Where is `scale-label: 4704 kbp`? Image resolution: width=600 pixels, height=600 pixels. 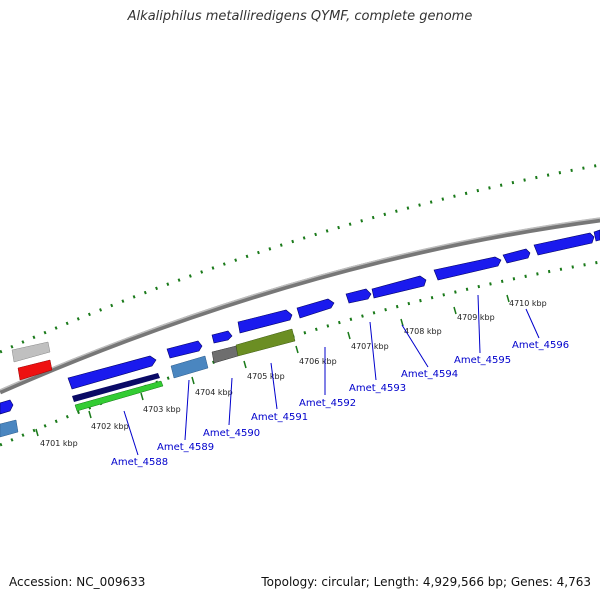
scale-label: 4704 kbp is located at coordinates (214, 392).